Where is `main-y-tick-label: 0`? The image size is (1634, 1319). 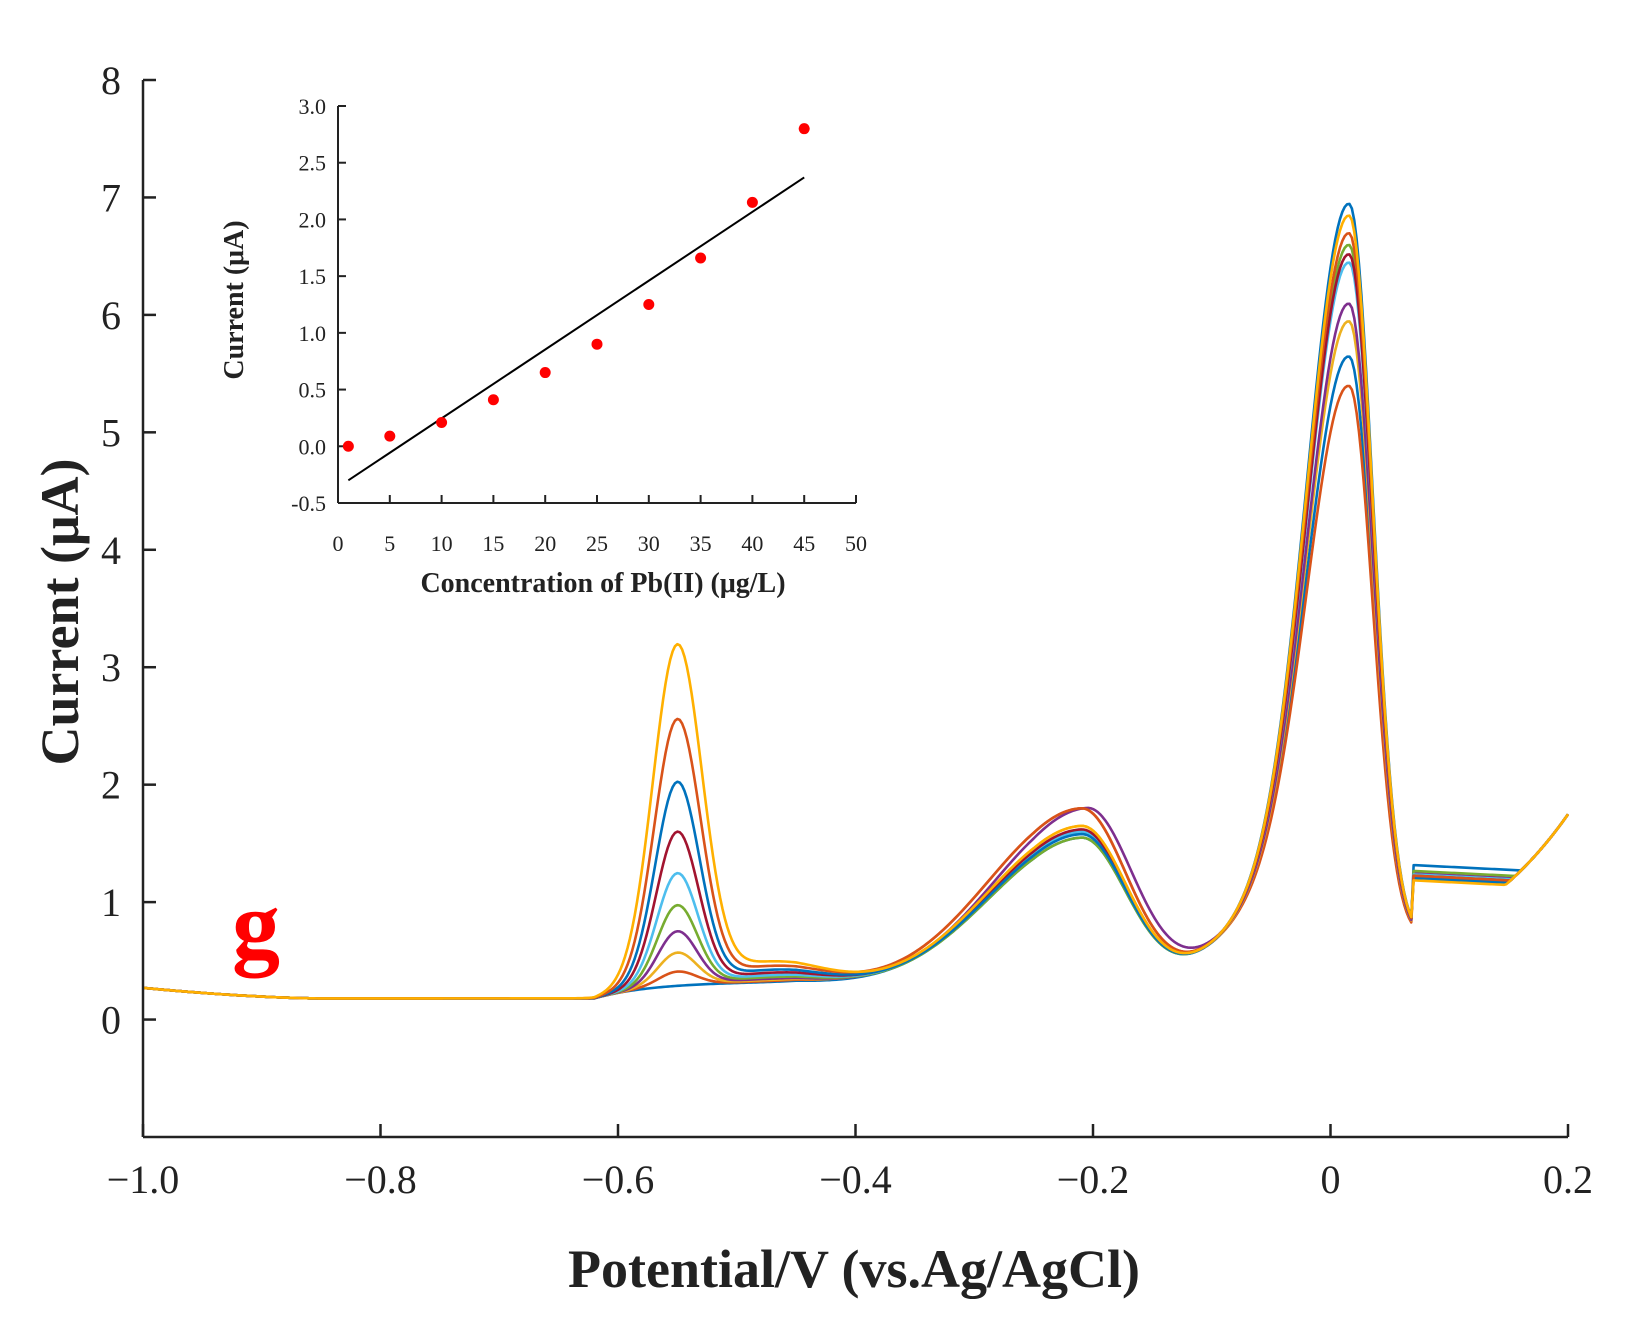
main-y-tick-label: 0 is located at coordinates (111, 1020).